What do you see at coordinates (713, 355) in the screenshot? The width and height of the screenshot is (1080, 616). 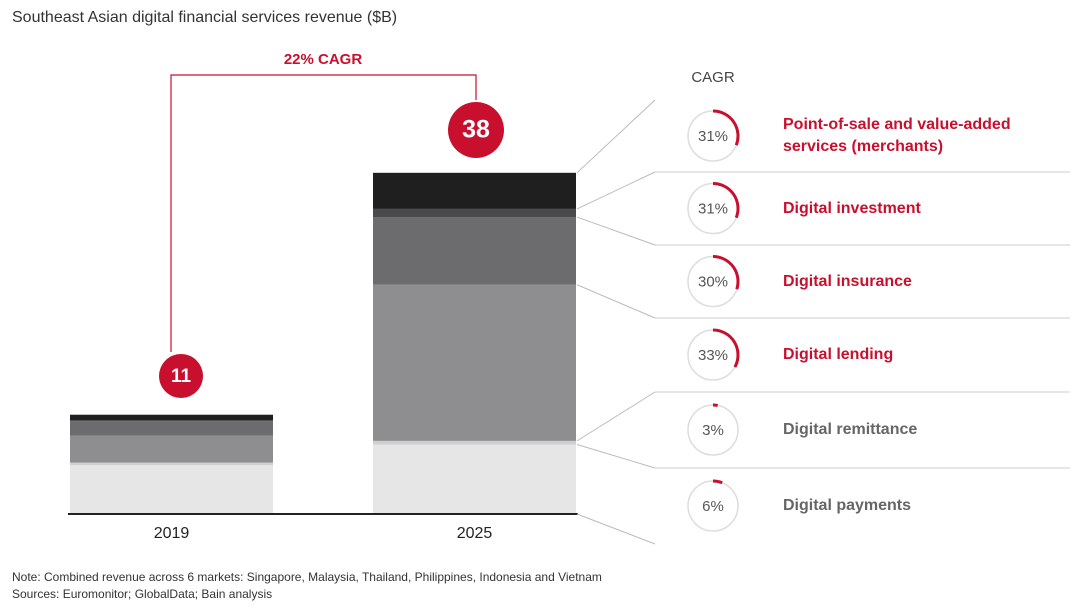 I see `cagr-value: 33%` at bounding box center [713, 355].